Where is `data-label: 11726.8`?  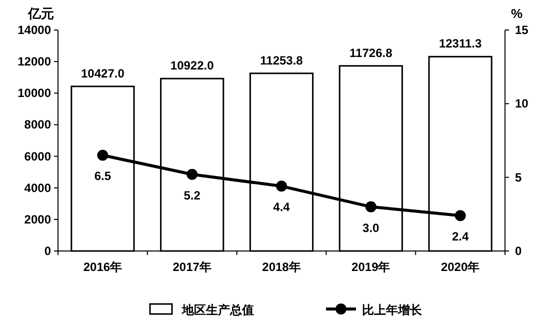 data-label: 11726.8 is located at coordinates (371, 53).